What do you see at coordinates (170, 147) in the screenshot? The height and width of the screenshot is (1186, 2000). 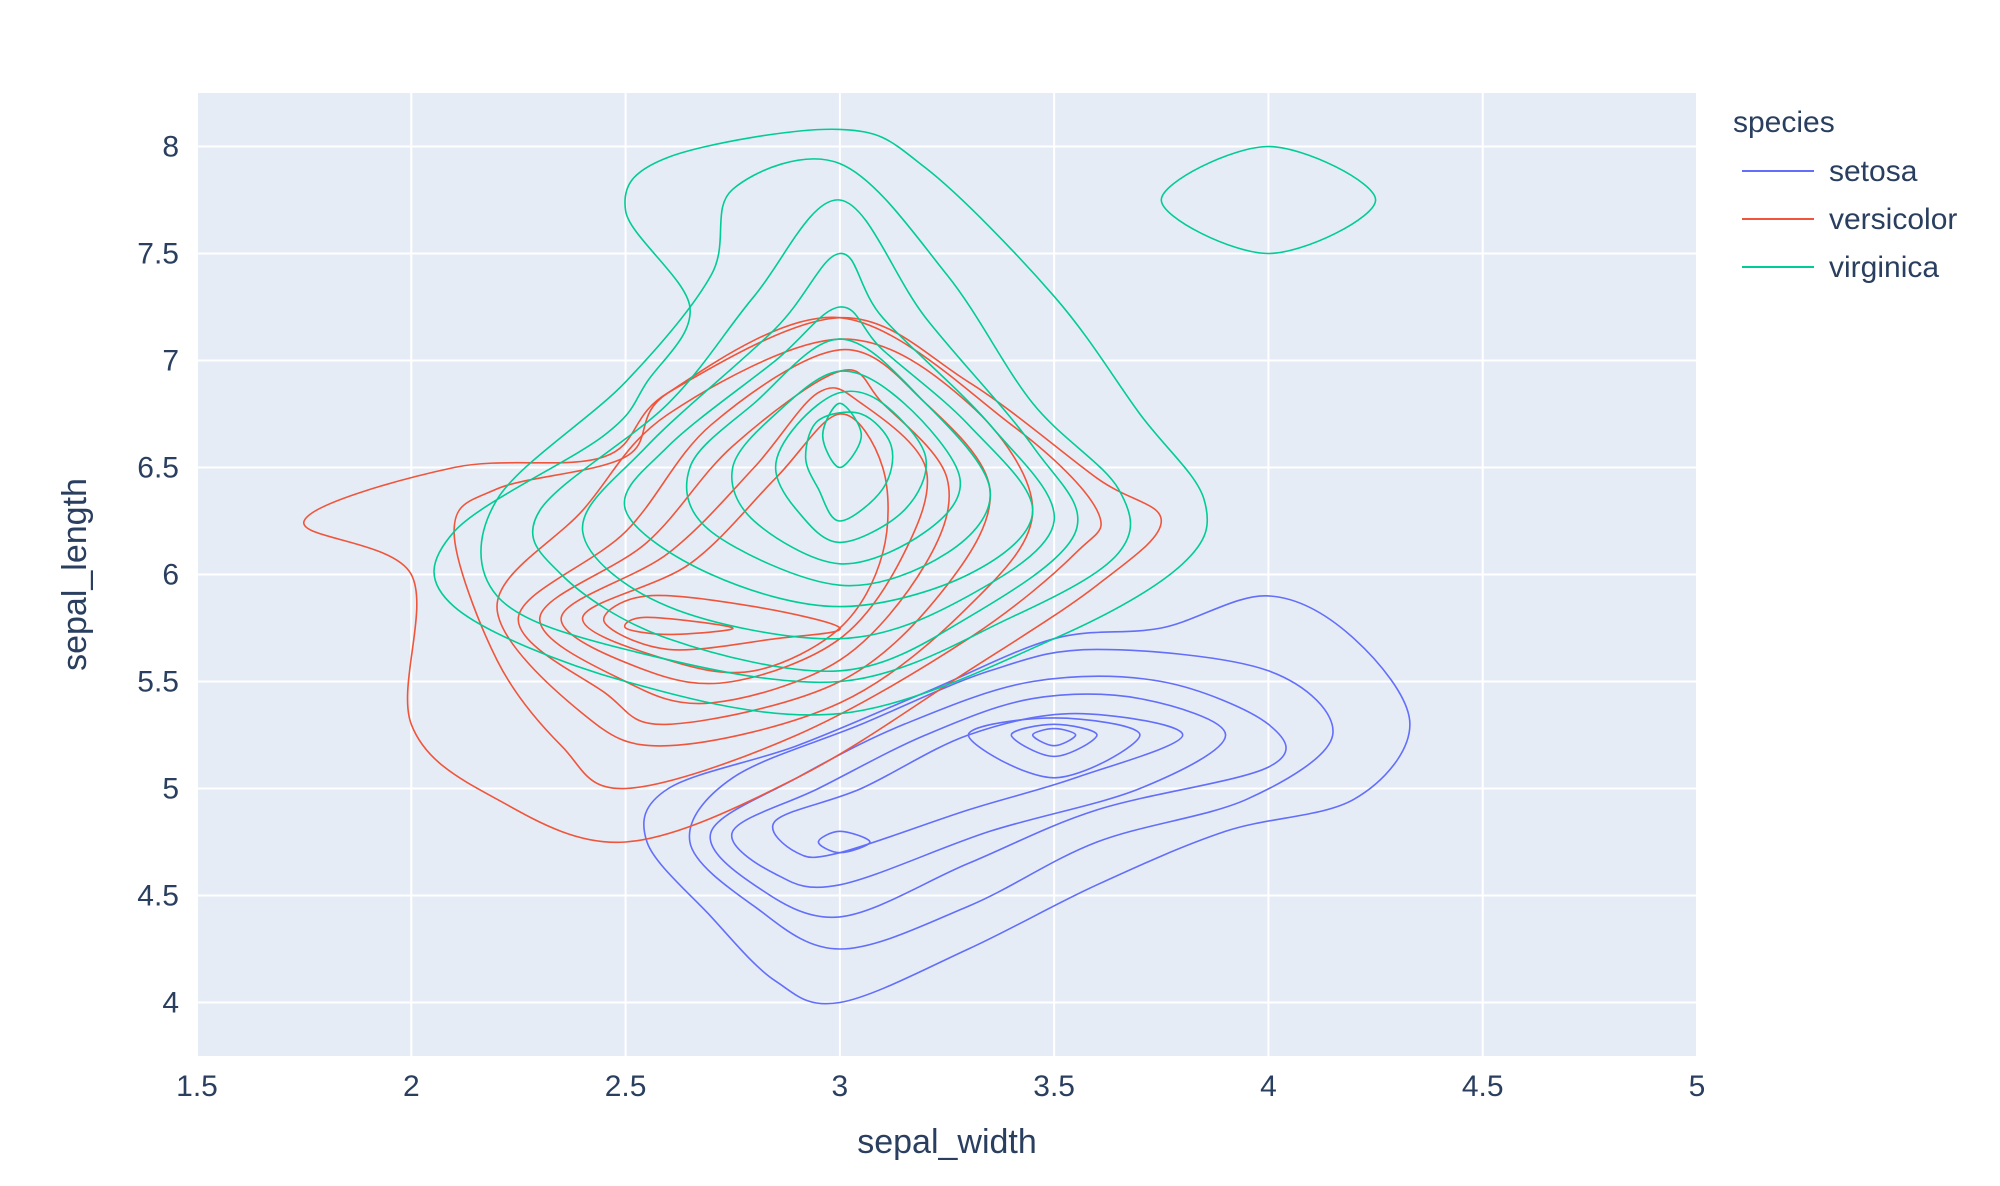 I see `y-tick-label: 8` at bounding box center [170, 147].